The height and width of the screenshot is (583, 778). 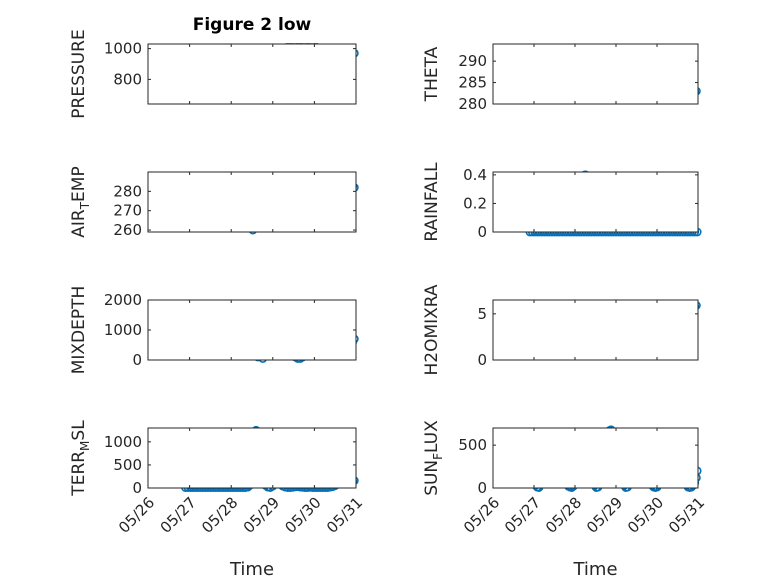 I want to click on panel-rainfall: 0 0.2 0.4 RAINFALL, so click(x=562, y=202).